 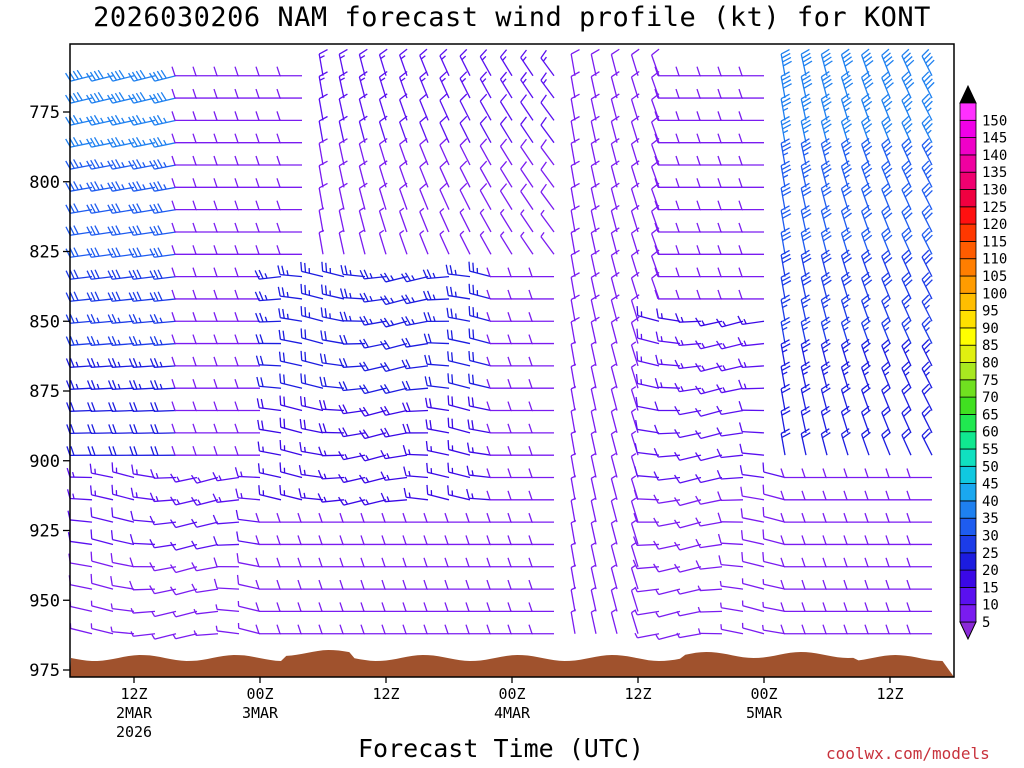 I want to click on x-axis-title: Forecast Time (UTC), so click(x=501, y=748).